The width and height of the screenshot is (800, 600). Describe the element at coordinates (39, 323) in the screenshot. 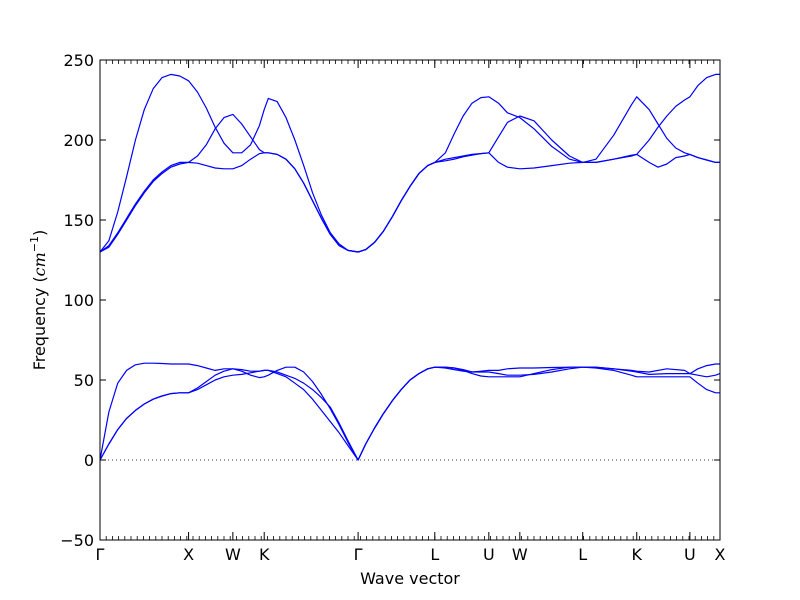

I see `y-axis-label-prefix: Frequency (` at that location.